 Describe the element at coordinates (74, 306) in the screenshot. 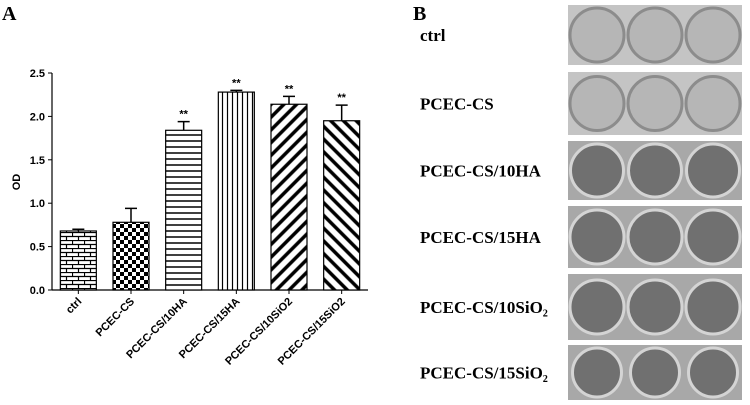

I see `x-tick-label: ctrl` at that location.